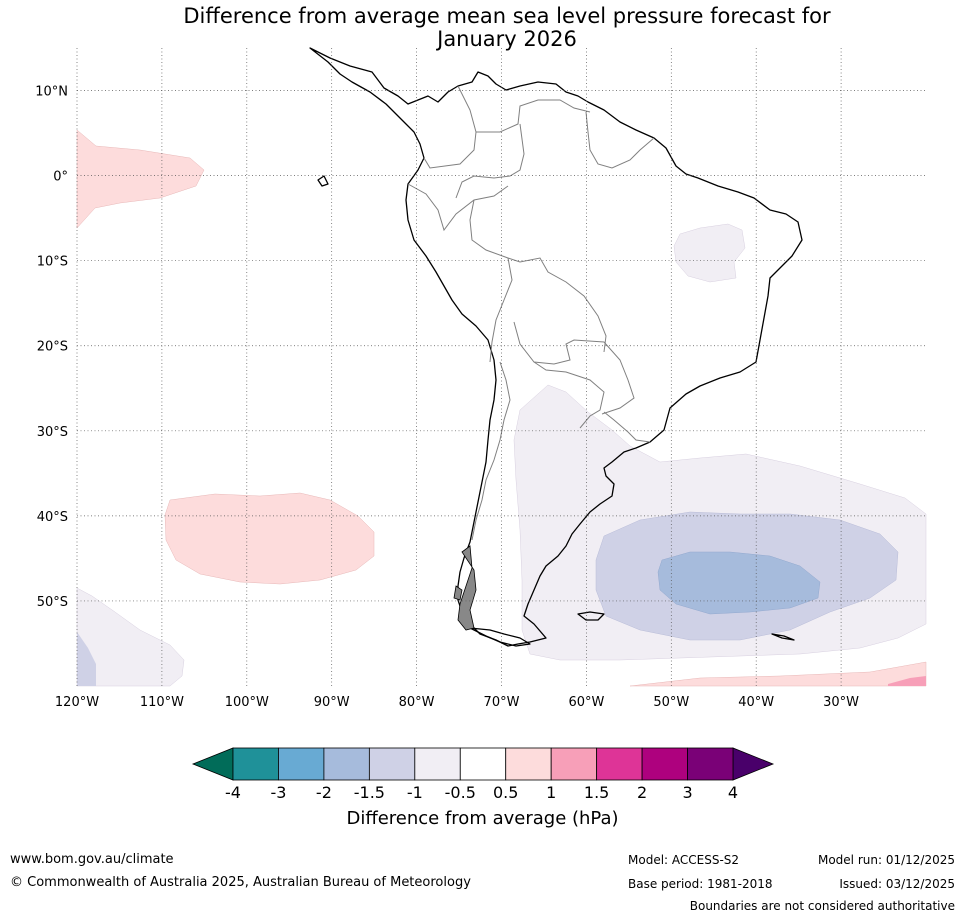  I want to click on galapagos-islands, so click(323, 181).